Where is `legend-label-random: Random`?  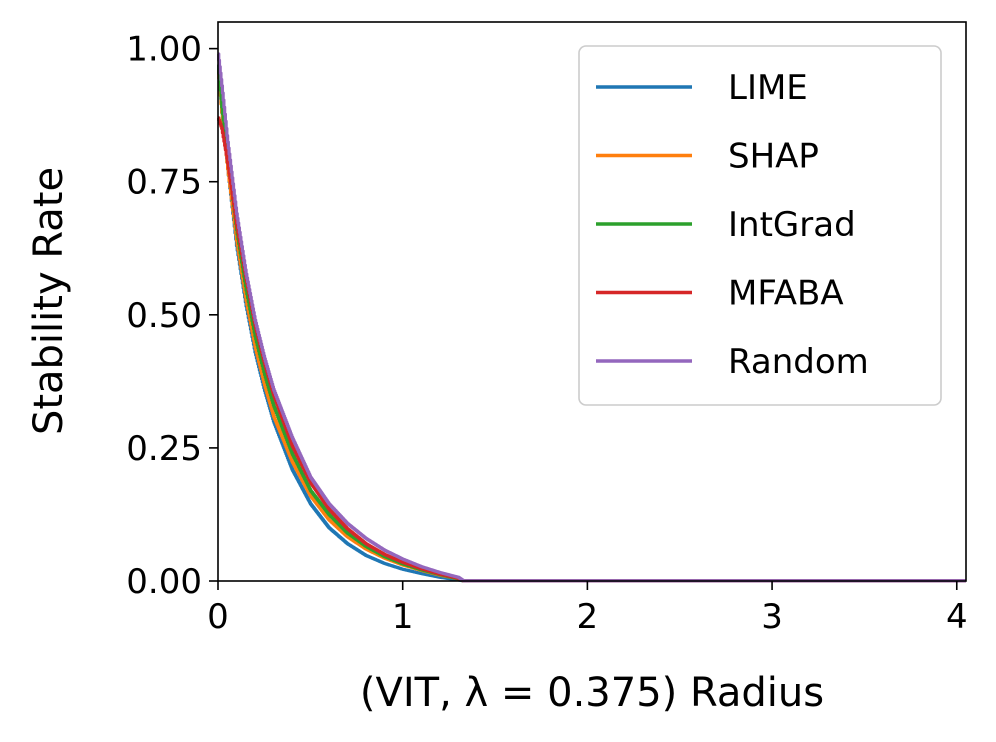
legend-label-random: Random is located at coordinates (798, 362).